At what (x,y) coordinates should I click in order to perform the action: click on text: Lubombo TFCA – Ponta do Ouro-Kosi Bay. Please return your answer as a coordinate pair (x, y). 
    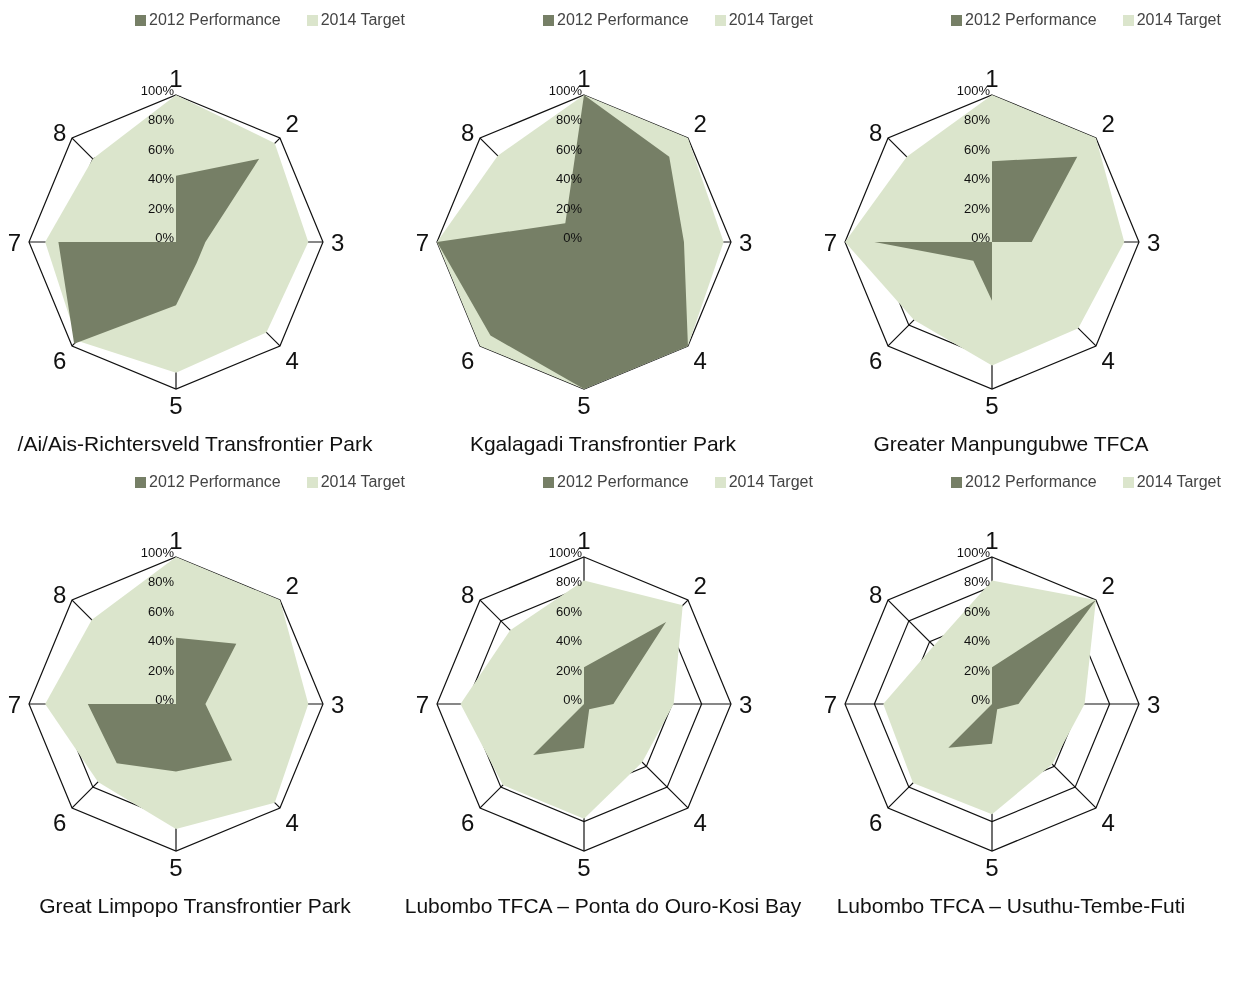
    Looking at the image, I should click on (603, 906).